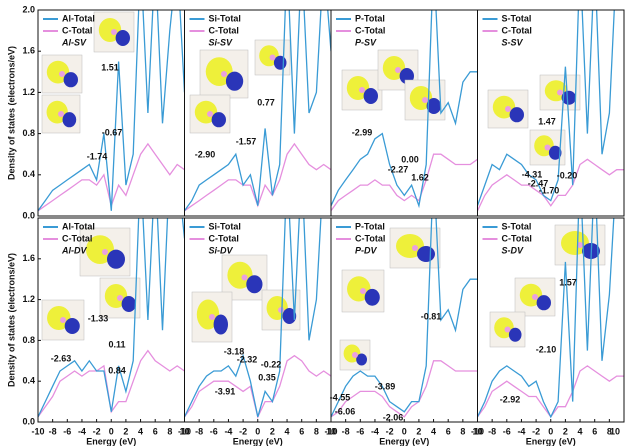  Describe the element at coordinates (536, 431) in the screenshot. I see `x-tick-label: -2` at that location.